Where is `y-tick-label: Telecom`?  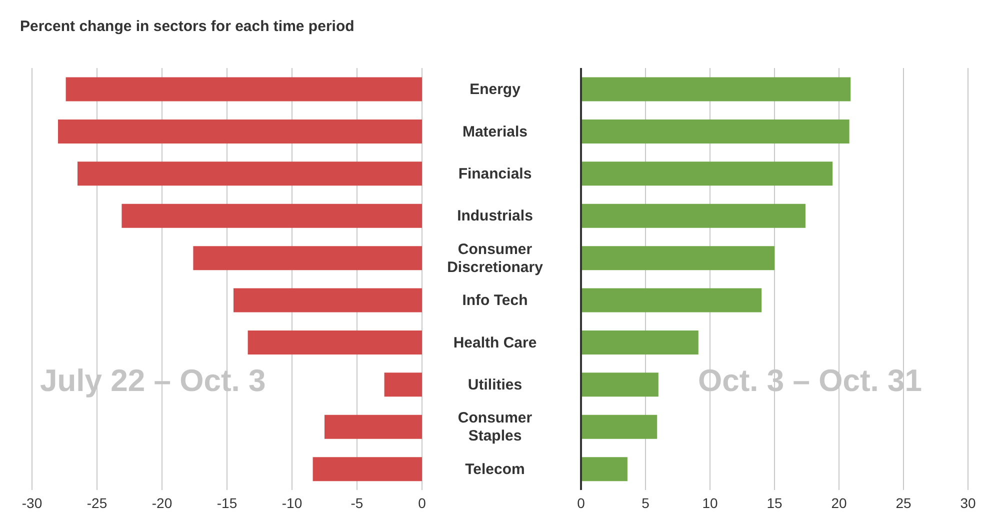 y-tick-label: Telecom is located at coordinates (495, 469).